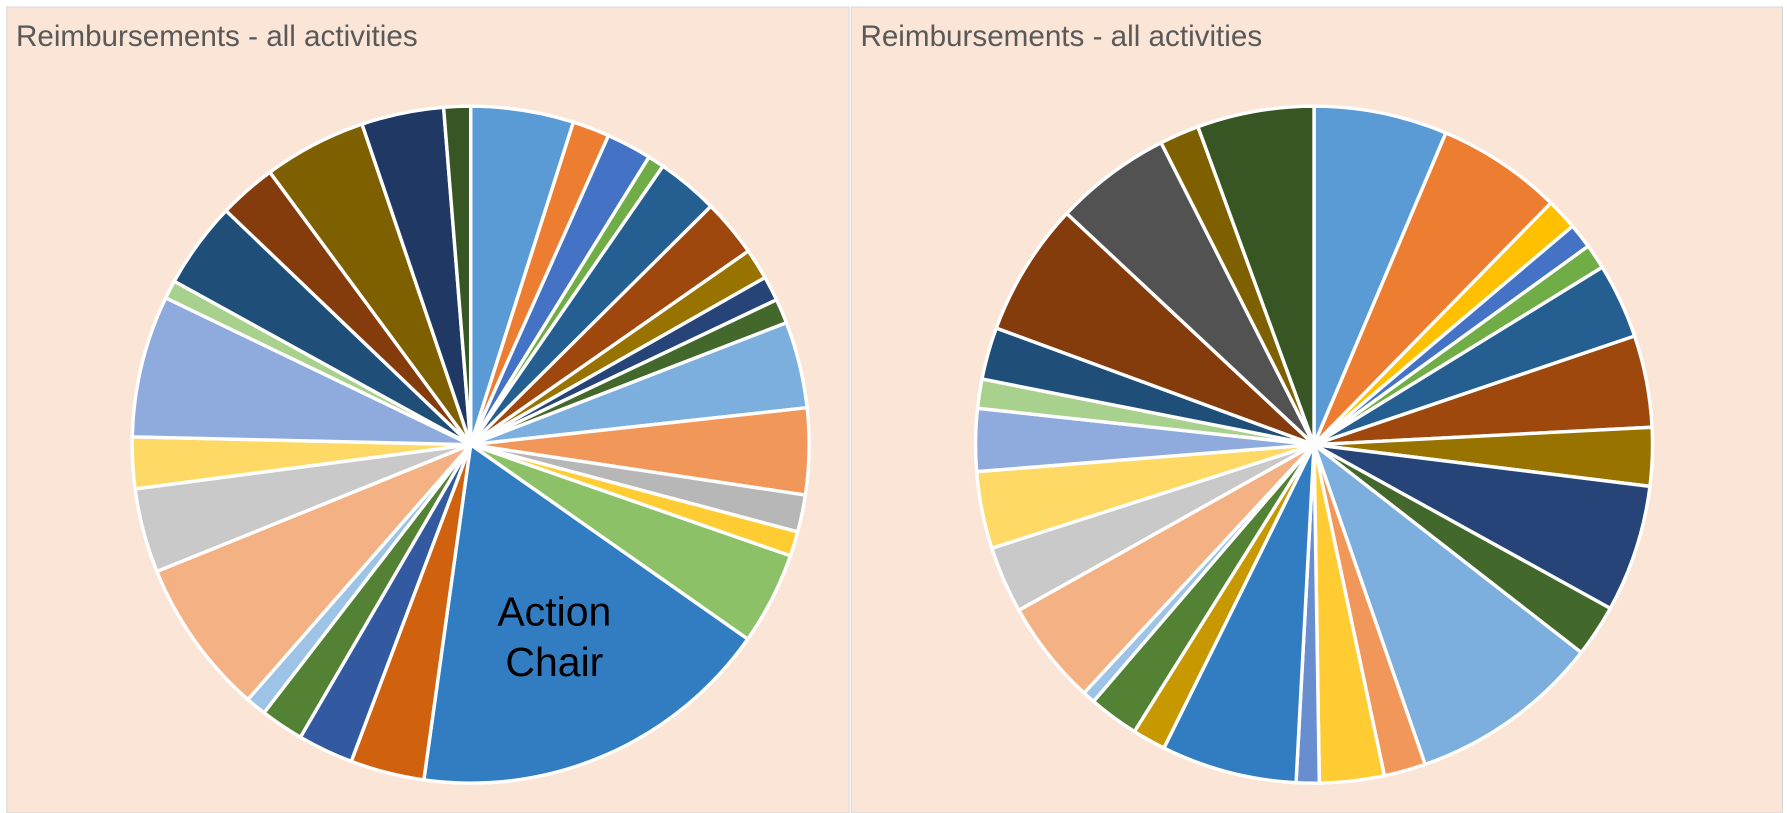 The image size is (1787, 813). I want to click on slice-label: Action Chair, so click(554, 637).